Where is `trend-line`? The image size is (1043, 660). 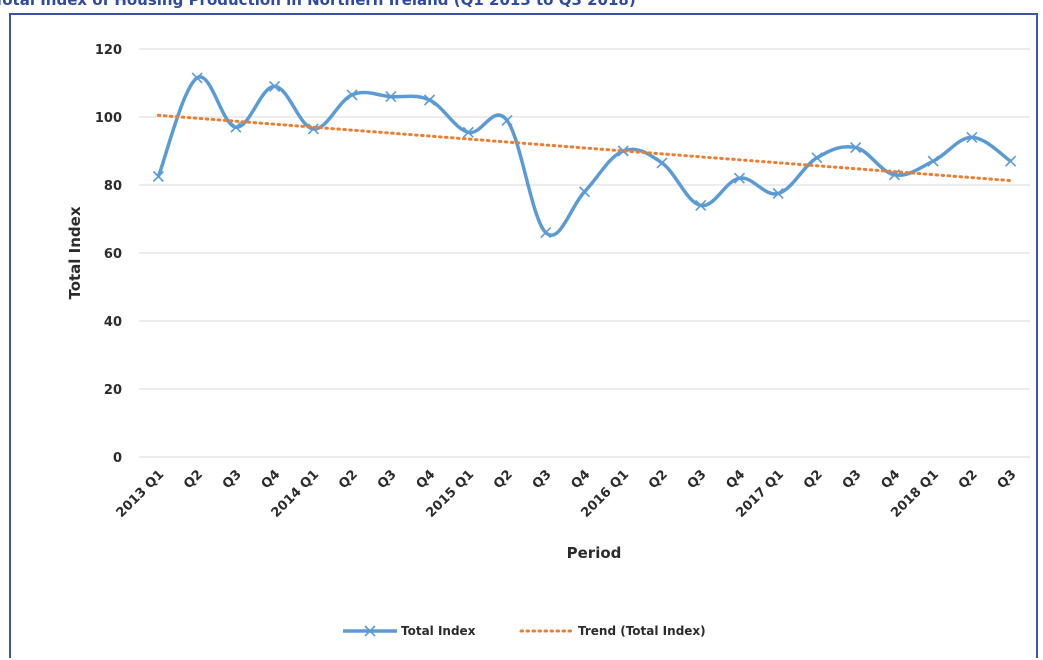 trend-line is located at coordinates (584, 148).